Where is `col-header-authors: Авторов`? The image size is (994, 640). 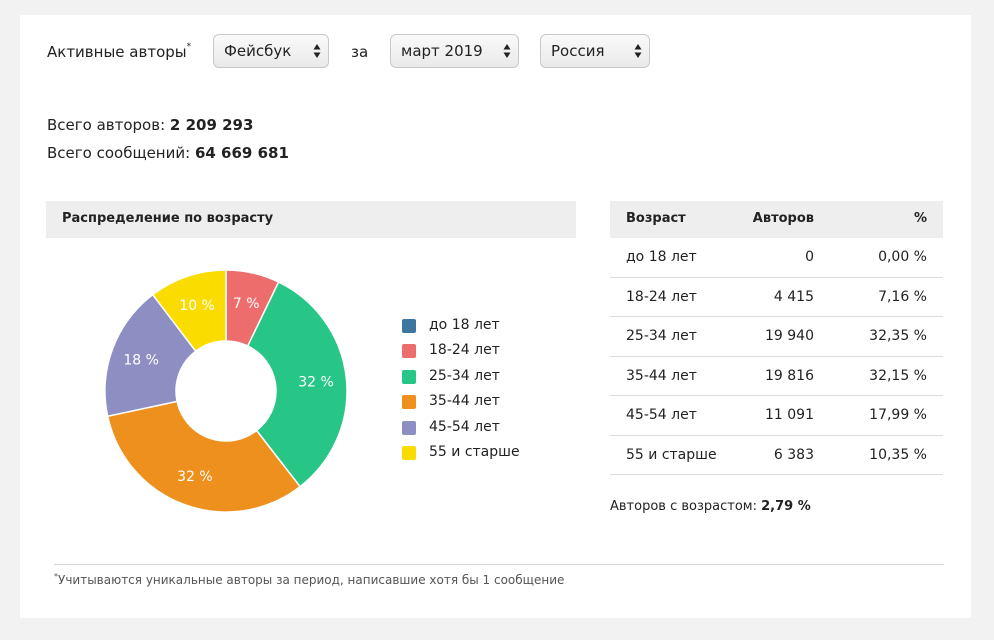 col-header-authors: Авторов is located at coordinates (783, 218).